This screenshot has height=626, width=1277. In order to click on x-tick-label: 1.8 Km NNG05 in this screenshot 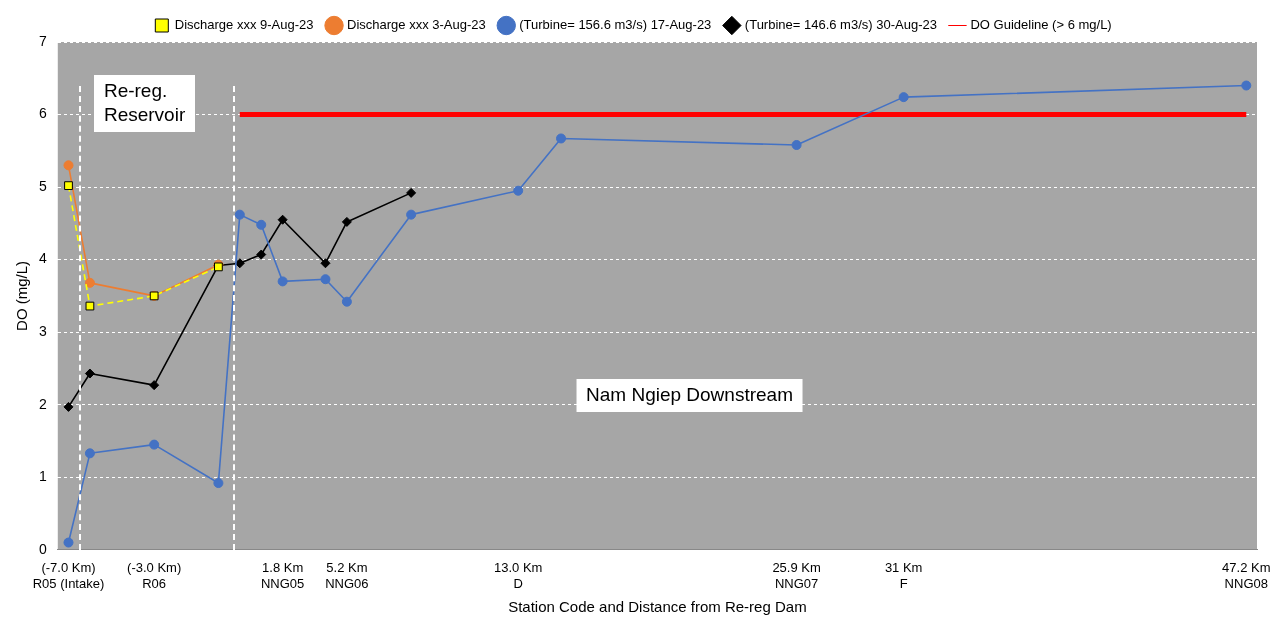, I will do `click(282, 575)`.